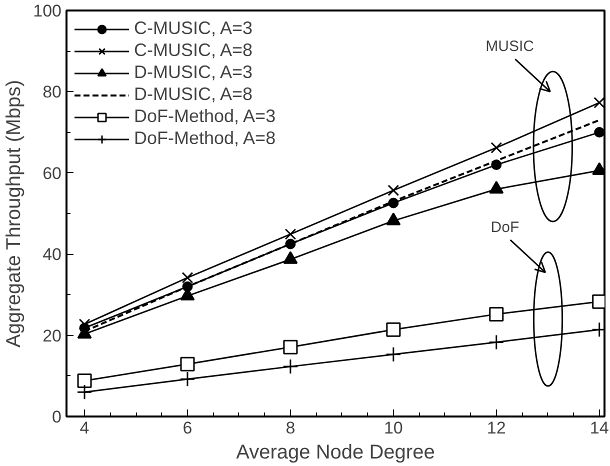 This screenshot has width=610, height=466. Describe the element at coordinates (193, 72) in the screenshot. I see `legend-label: D-MUSIC, A=3` at that location.